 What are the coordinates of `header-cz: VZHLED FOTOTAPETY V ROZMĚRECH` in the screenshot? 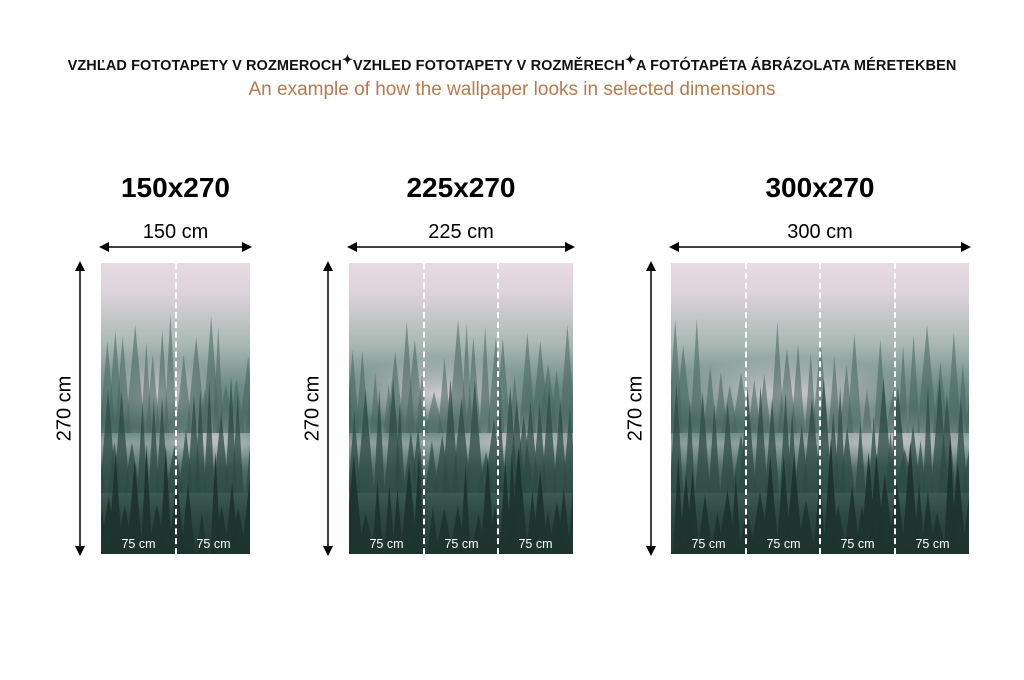 It's located at (488, 66).